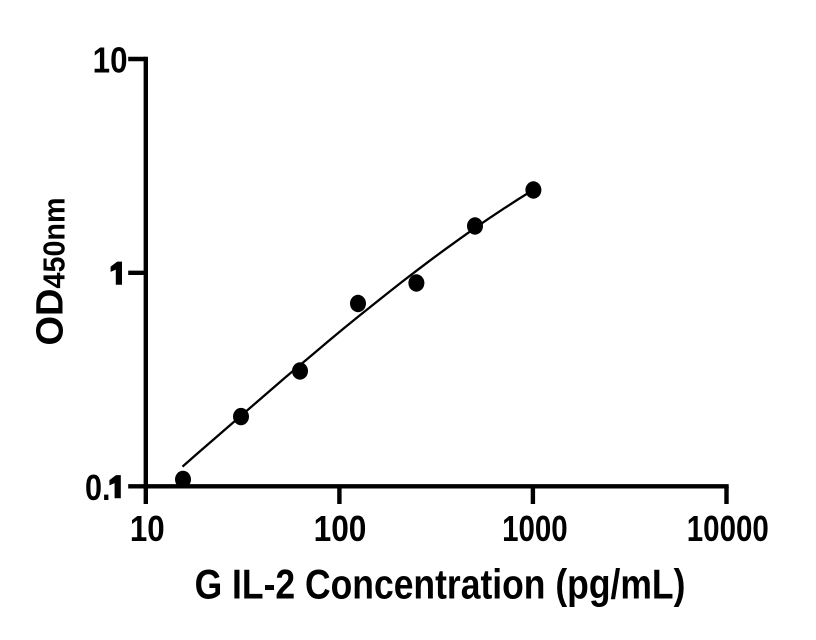 This screenshot has width=816, height=640. Describe the element at coordinates (98, 489) in the screenshot. I see `svg-text: 0.` at that location.